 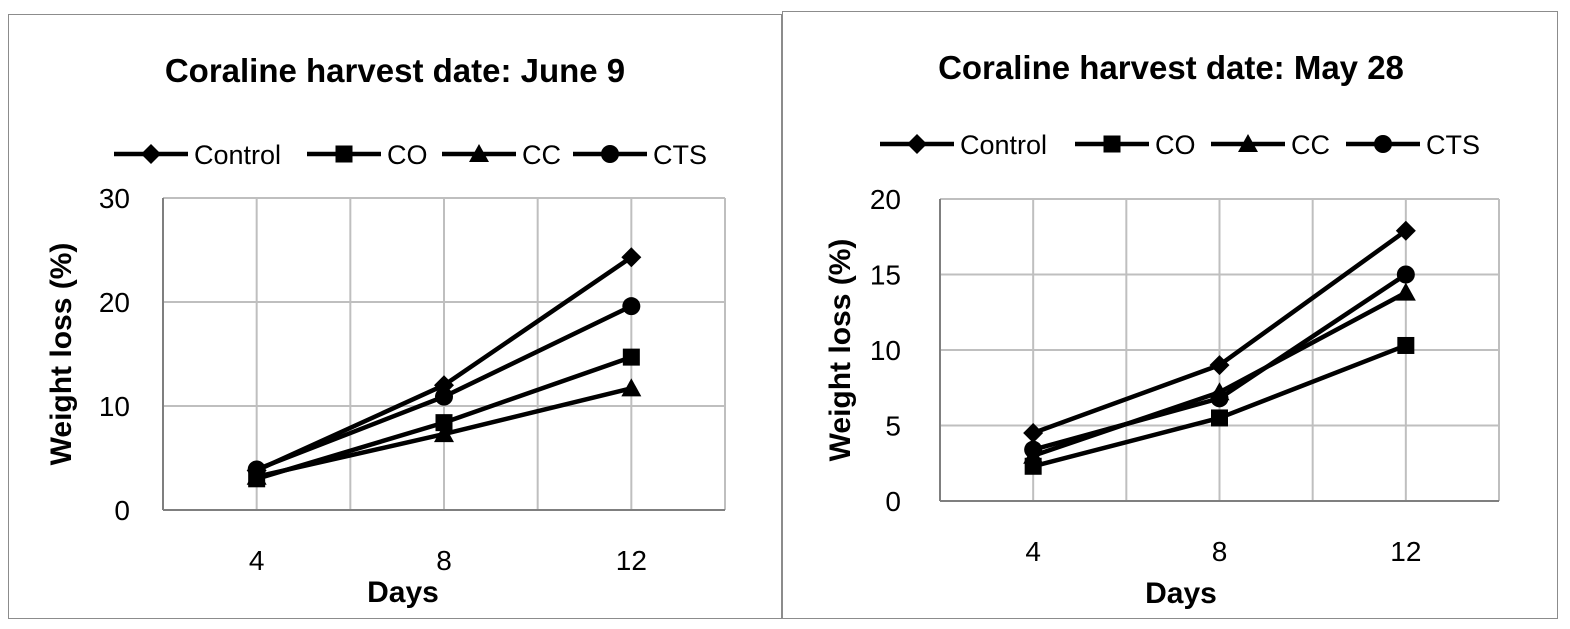 I want to click on y-tick-label: 5, so click(x=893, y=426).